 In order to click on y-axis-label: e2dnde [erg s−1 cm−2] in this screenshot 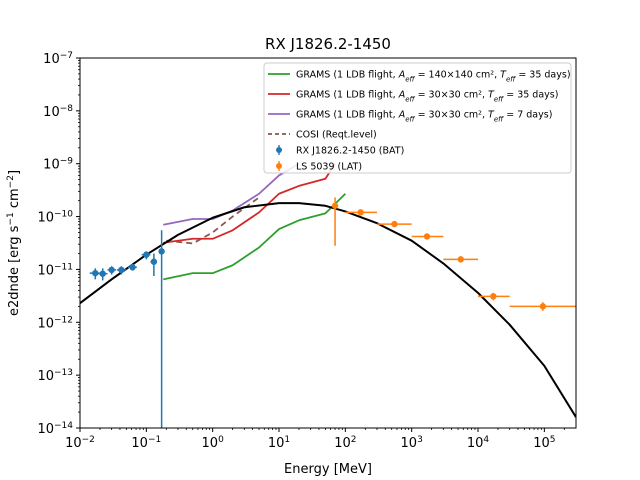, I will do `click(14, 243)`.